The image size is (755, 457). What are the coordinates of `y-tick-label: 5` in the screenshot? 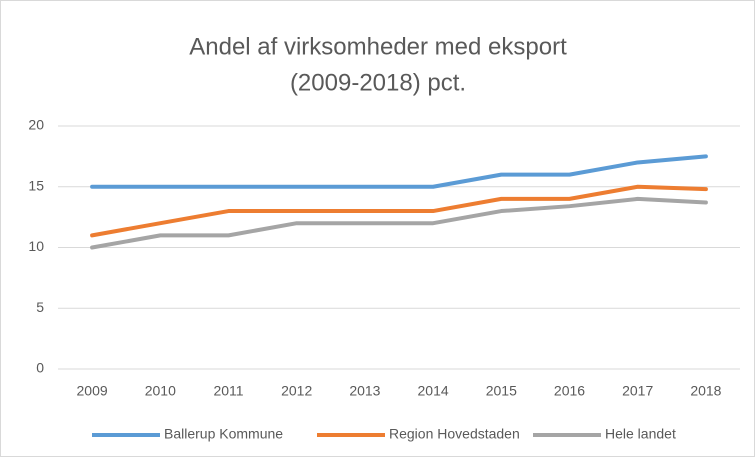 It's located at (40, 307).